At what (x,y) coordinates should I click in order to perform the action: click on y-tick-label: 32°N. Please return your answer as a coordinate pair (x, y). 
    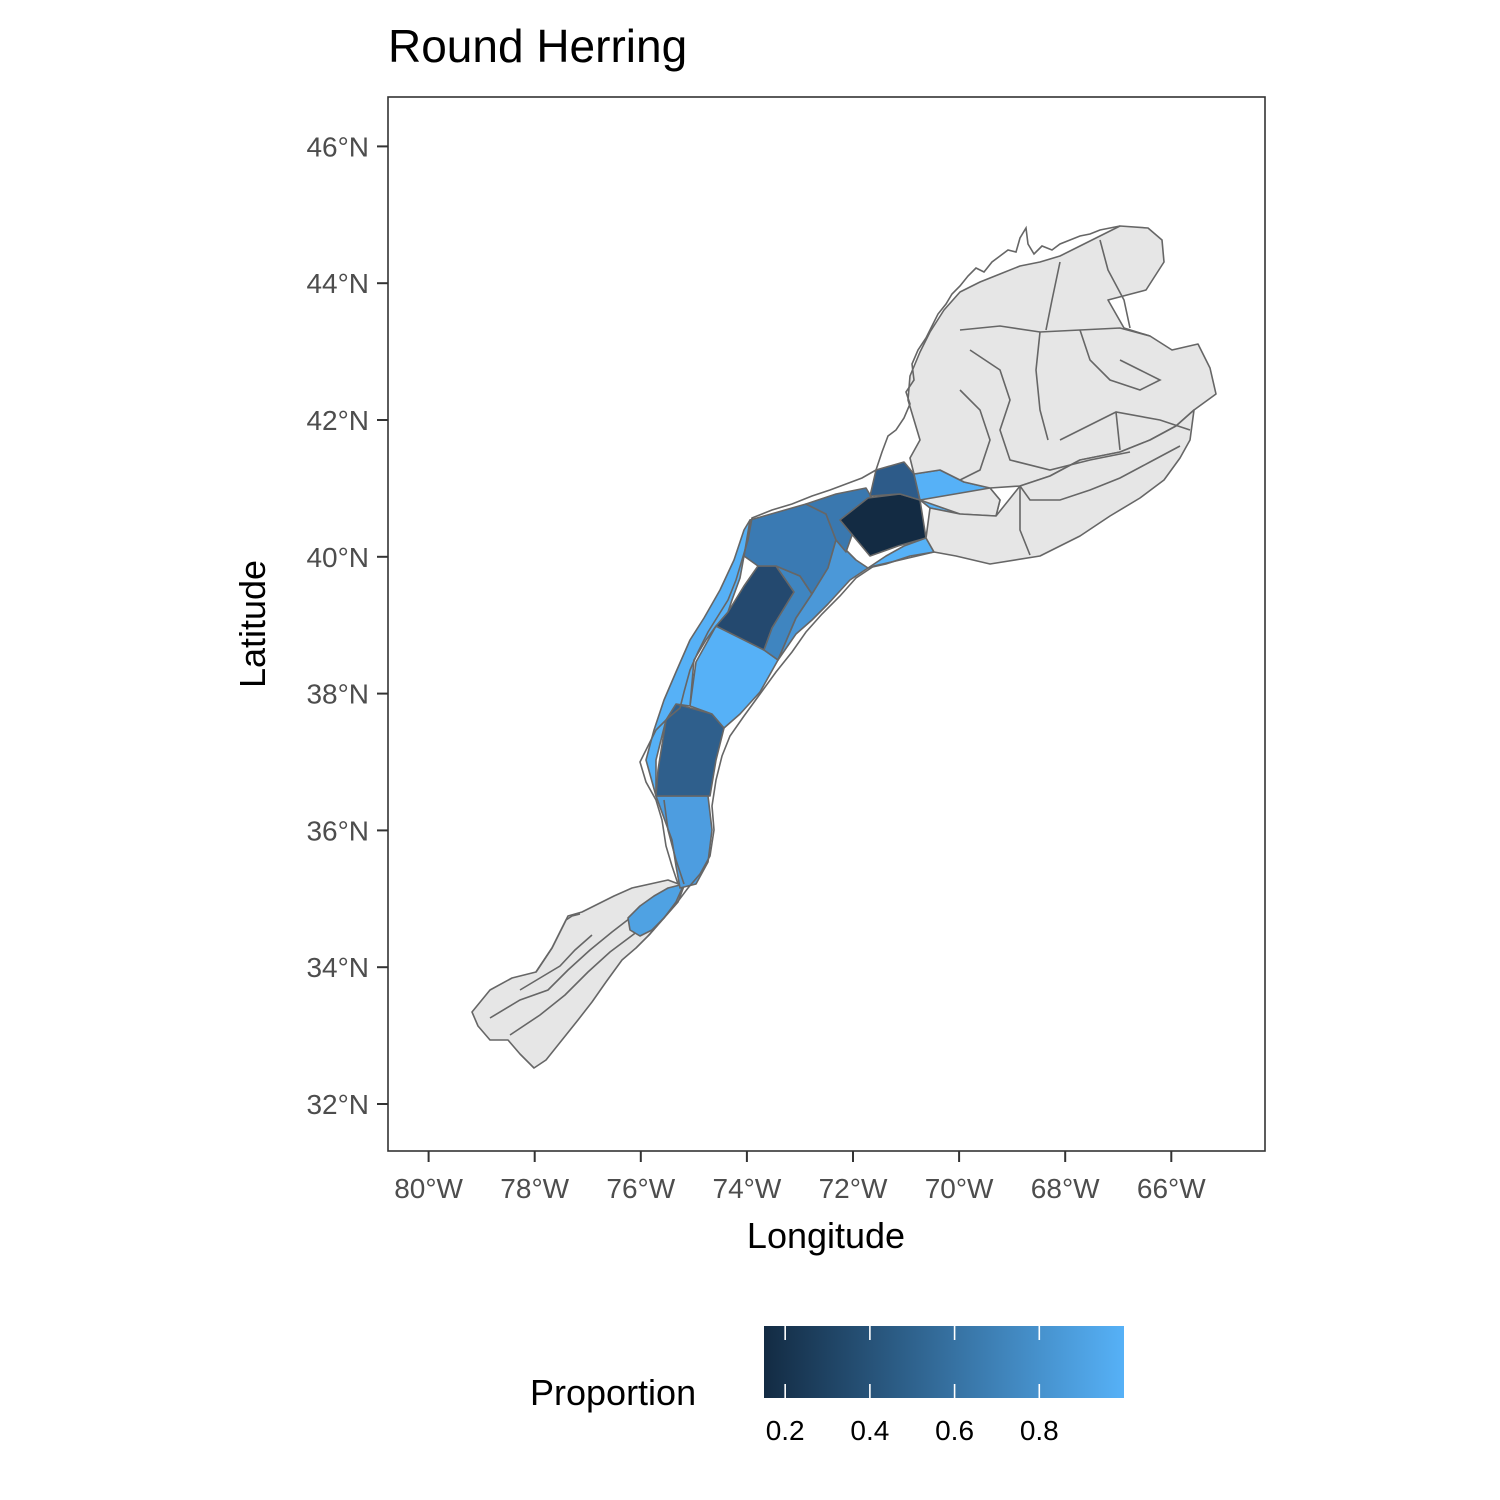
    Looking at the image, I should click on (337, 1104).